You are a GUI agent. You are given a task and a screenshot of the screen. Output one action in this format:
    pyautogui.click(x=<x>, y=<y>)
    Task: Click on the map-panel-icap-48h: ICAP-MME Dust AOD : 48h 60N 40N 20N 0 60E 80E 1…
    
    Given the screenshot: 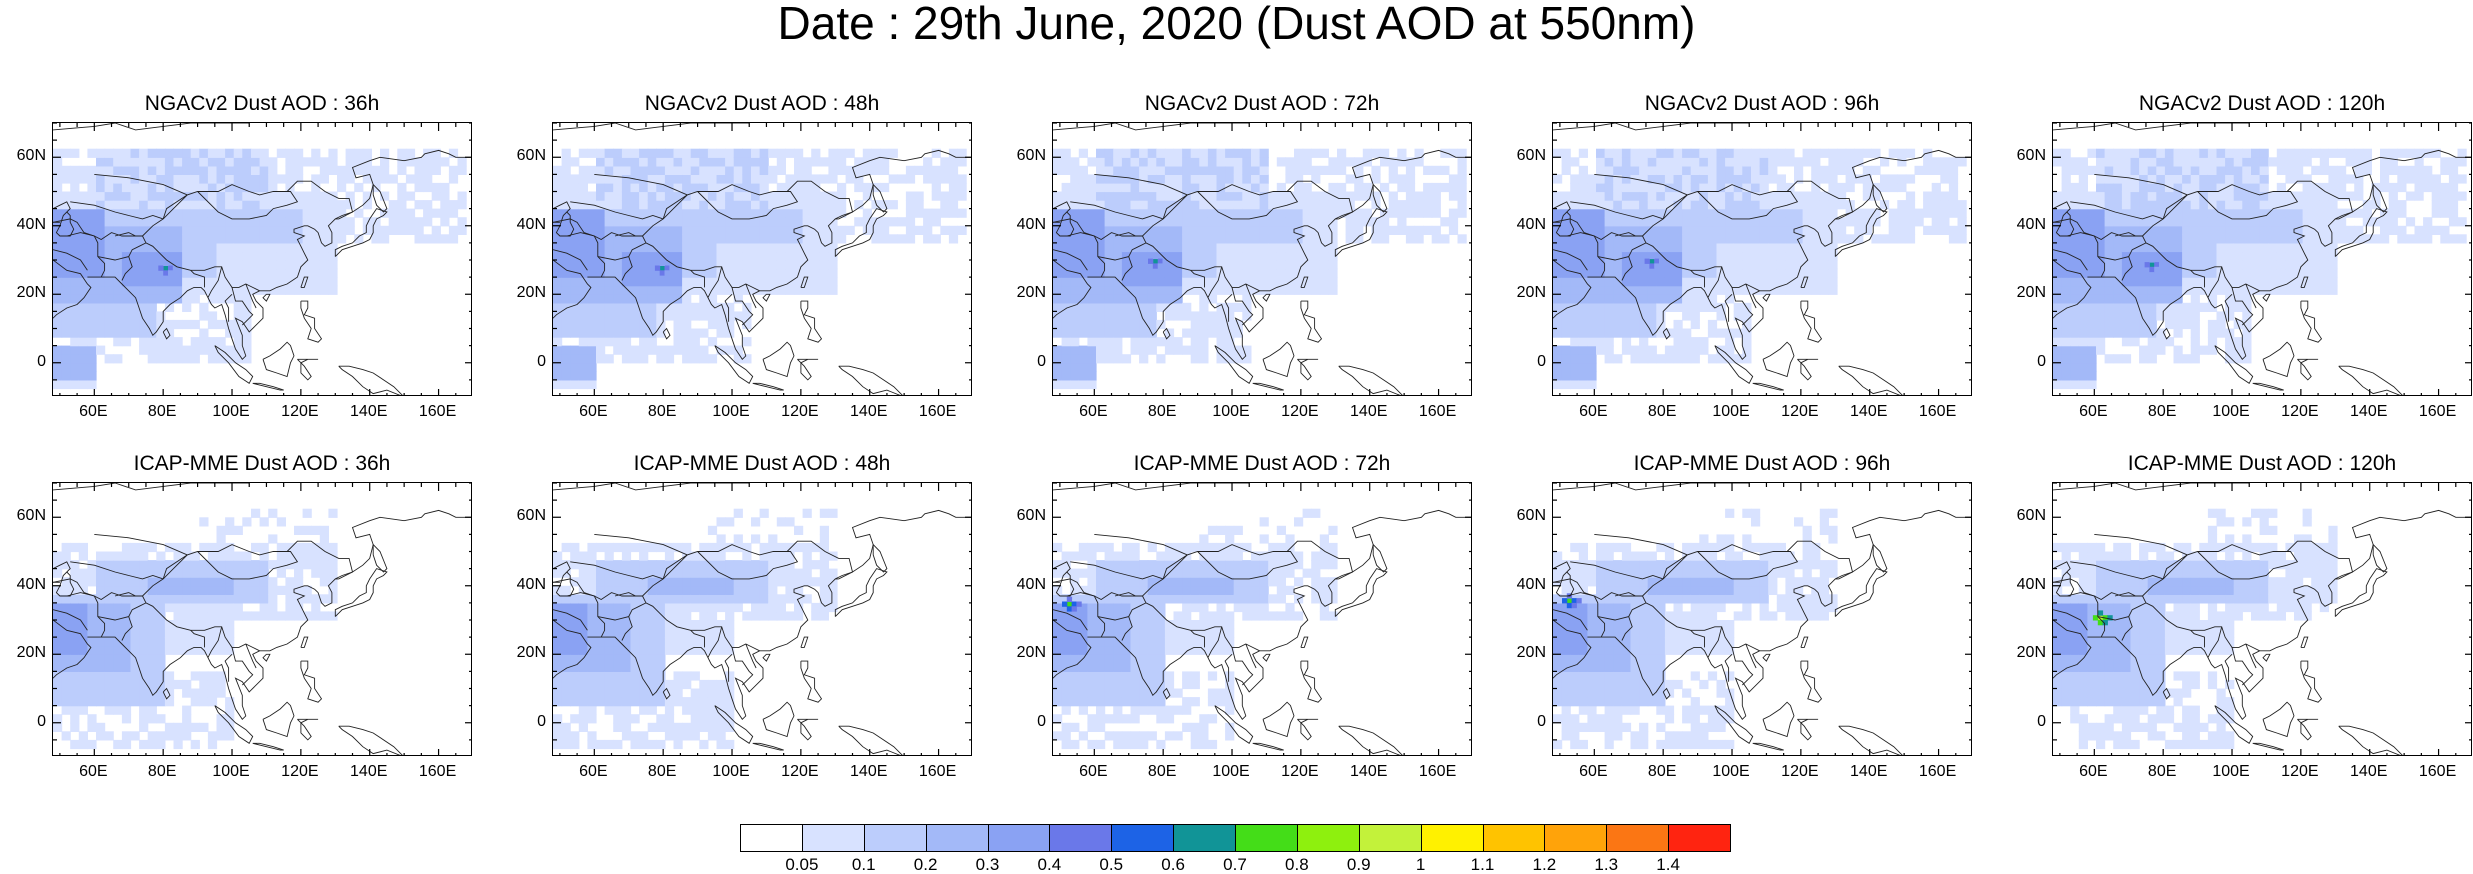 What is the action you would take?
    pyautogui.click(x=744, y=616)
    